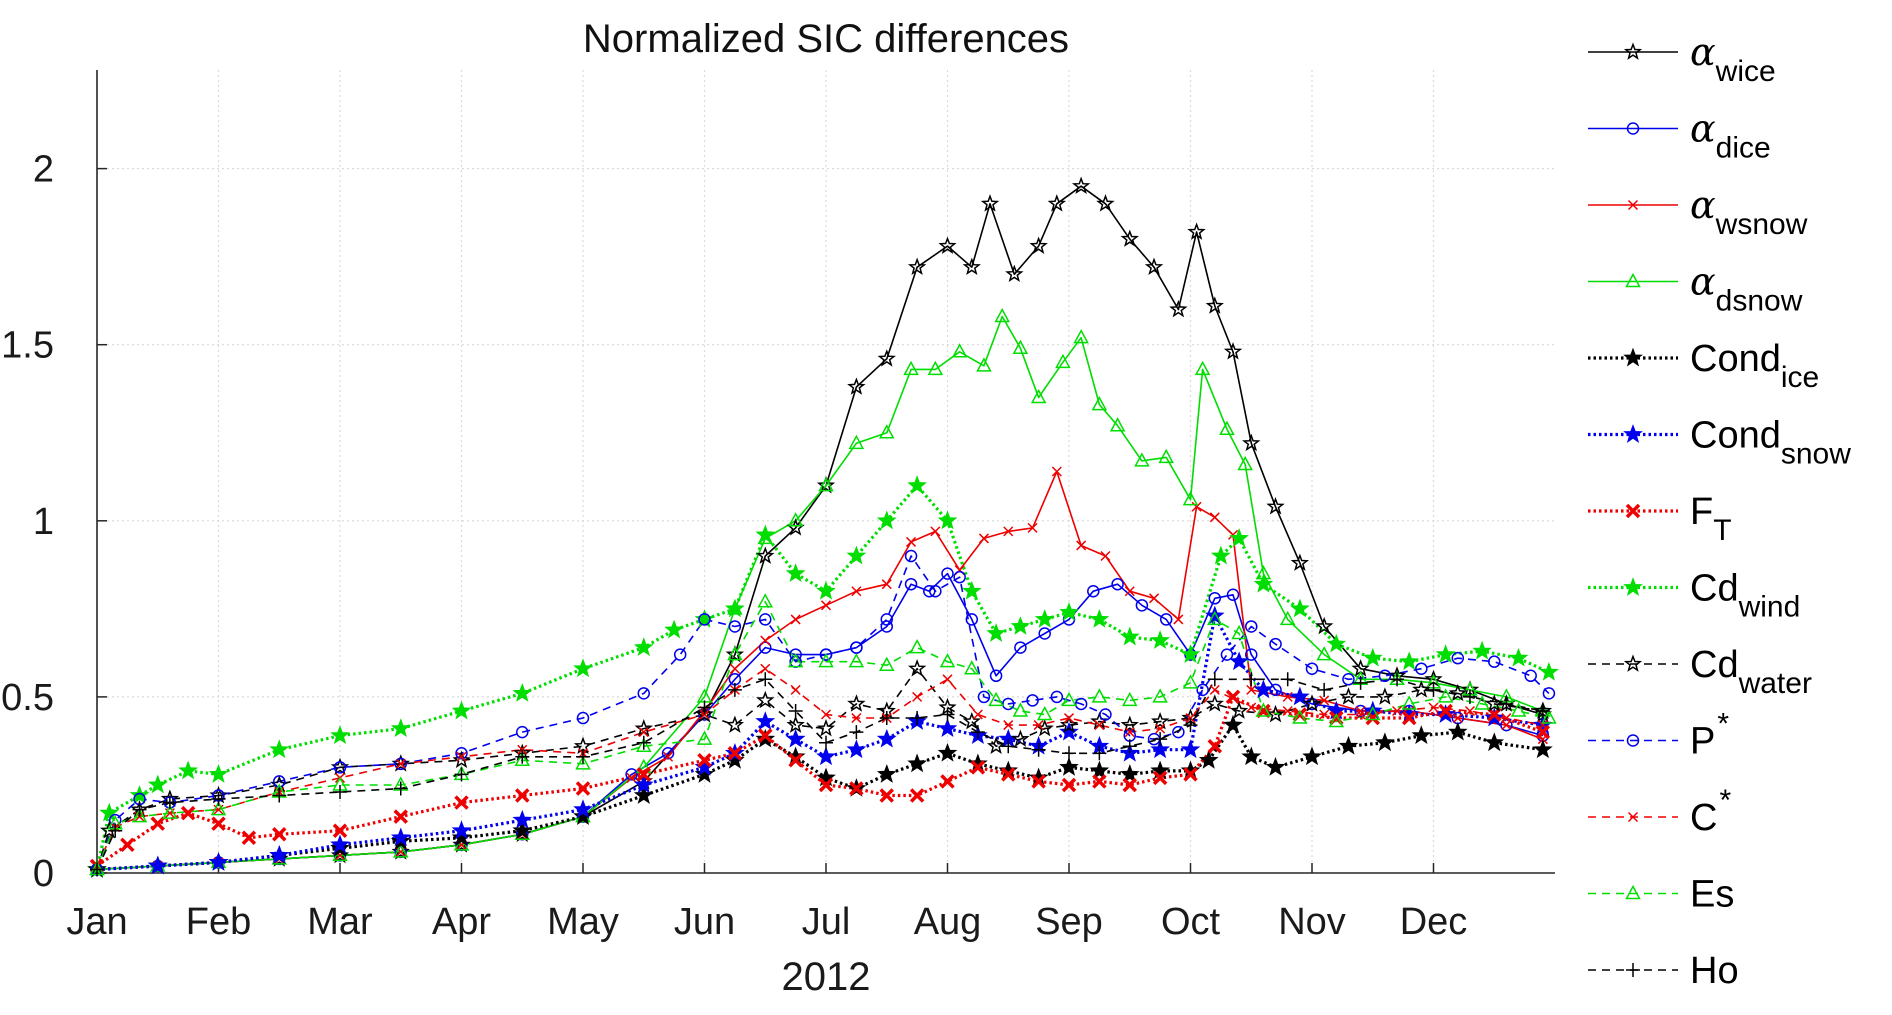  I want to click on x-tick-label: Dec, so click(1434, 922).